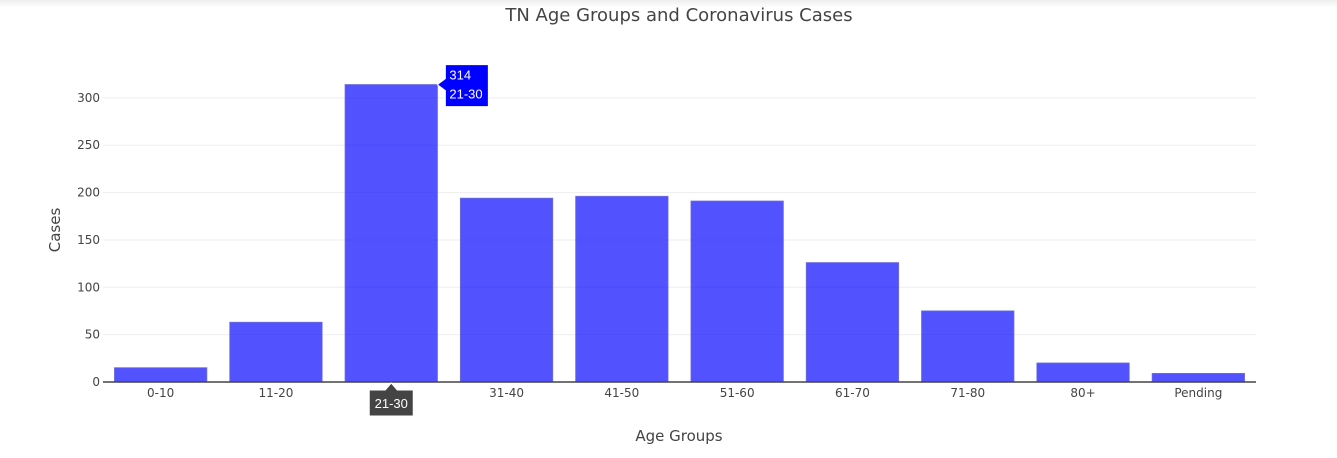  What do you see at coordinates (621, 393) in the screenshot?
I see `x-tick-label: 41-50` at bounding box center [621, 393].